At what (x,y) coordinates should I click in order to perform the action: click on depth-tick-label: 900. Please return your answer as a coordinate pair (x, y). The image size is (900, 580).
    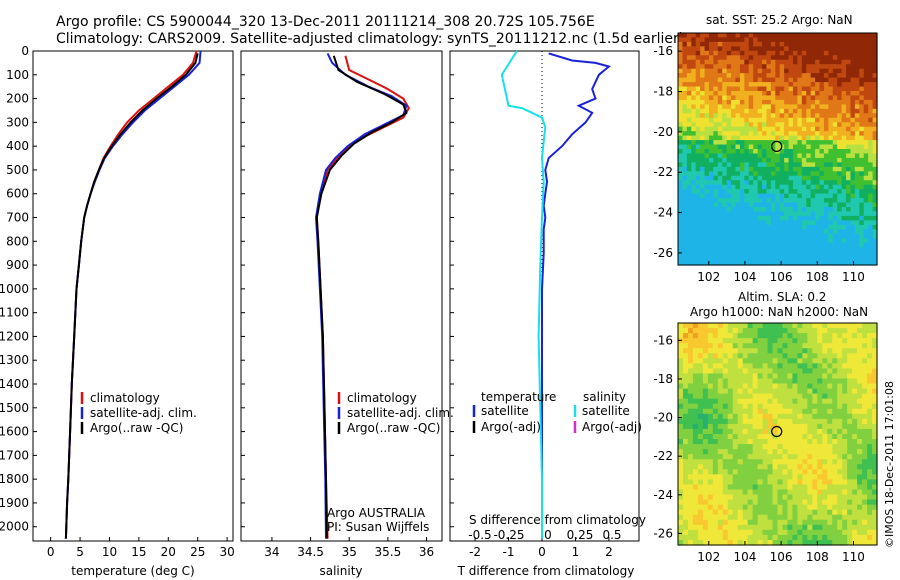
    Looking at the image, I should click on (17, 265).